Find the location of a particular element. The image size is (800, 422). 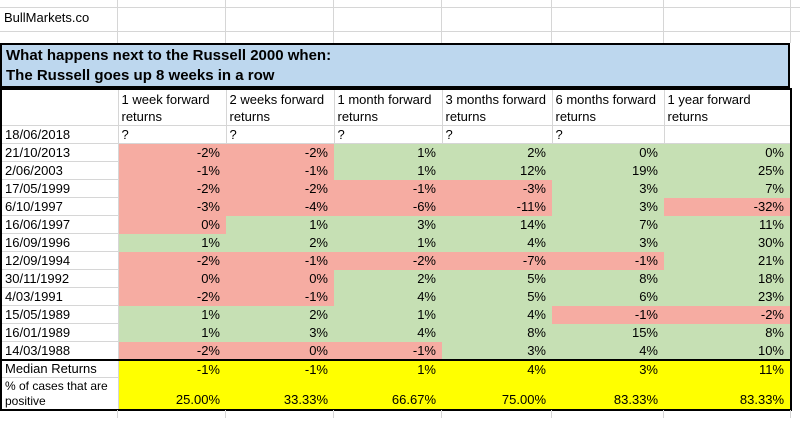

value-cell: 19% is located at coordinates (608, 170).